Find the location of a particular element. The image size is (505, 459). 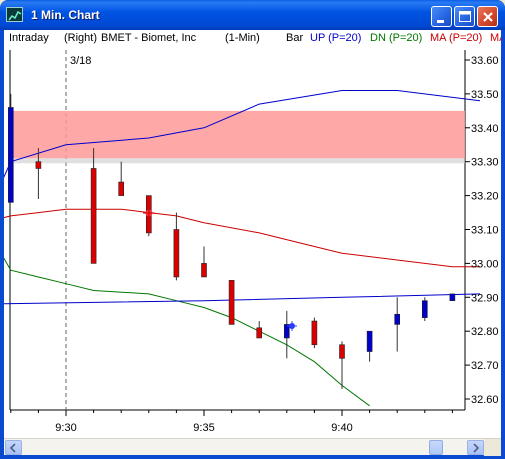

y-tick-label-2: 33.40 is located at coordinates (485, 129).